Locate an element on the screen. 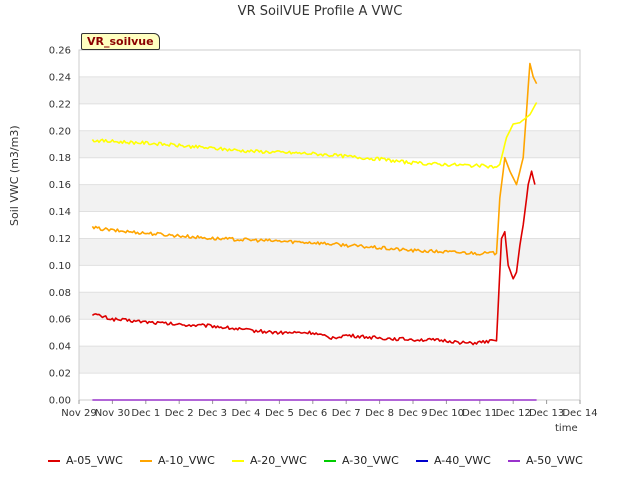 The image size is (640, 480). legend-entry: A-50_VWC is located at coordinates (554, 460).